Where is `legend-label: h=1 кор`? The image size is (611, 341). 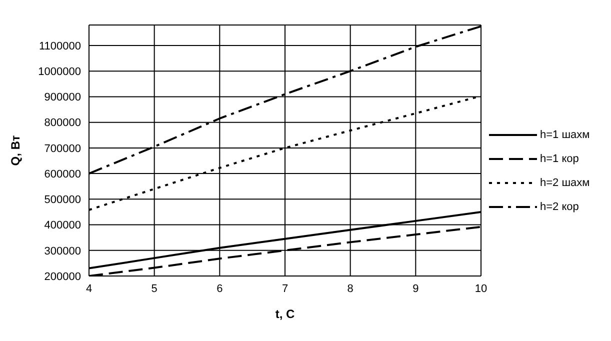 legend-label: h=1 кор is located at coordinates (559, 158).